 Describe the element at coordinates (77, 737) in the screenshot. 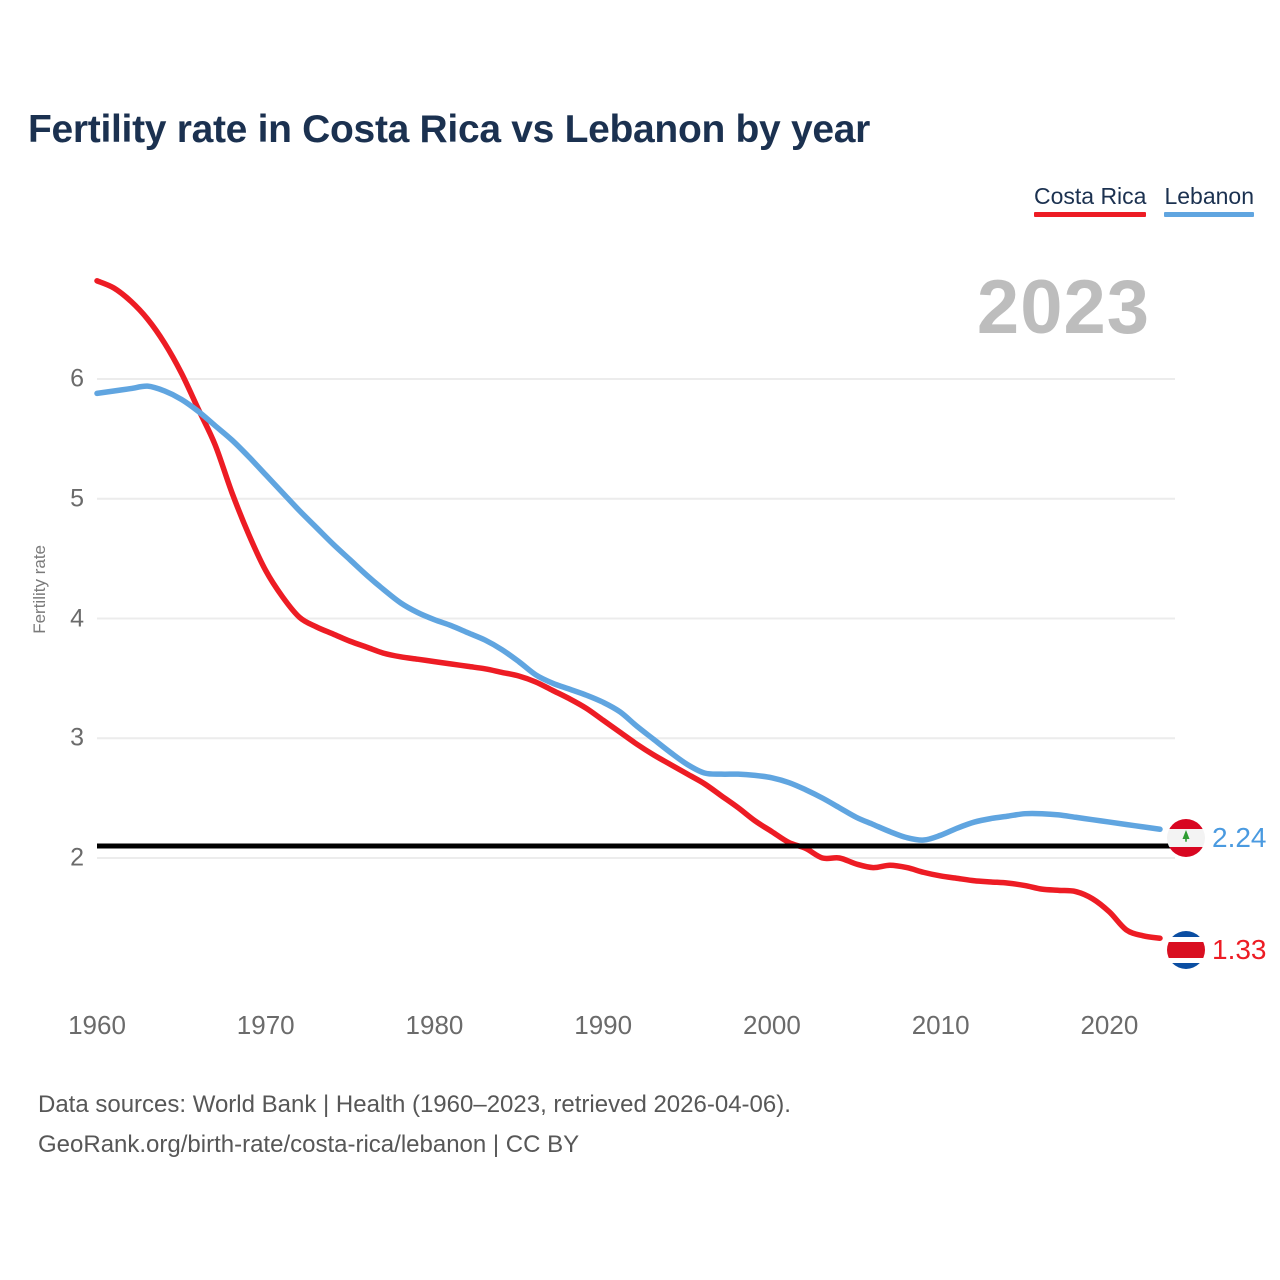

I see `y-tick-3: 3` at that location.